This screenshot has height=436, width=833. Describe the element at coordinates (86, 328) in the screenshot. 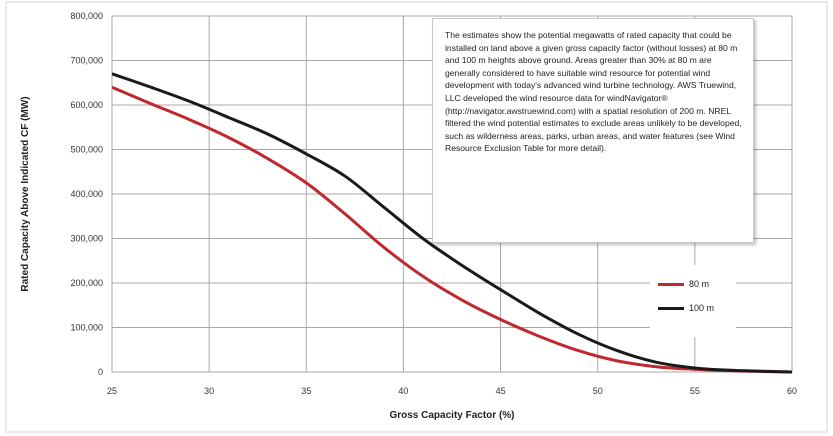

I see `y-tick-label: 100,000` at that location.